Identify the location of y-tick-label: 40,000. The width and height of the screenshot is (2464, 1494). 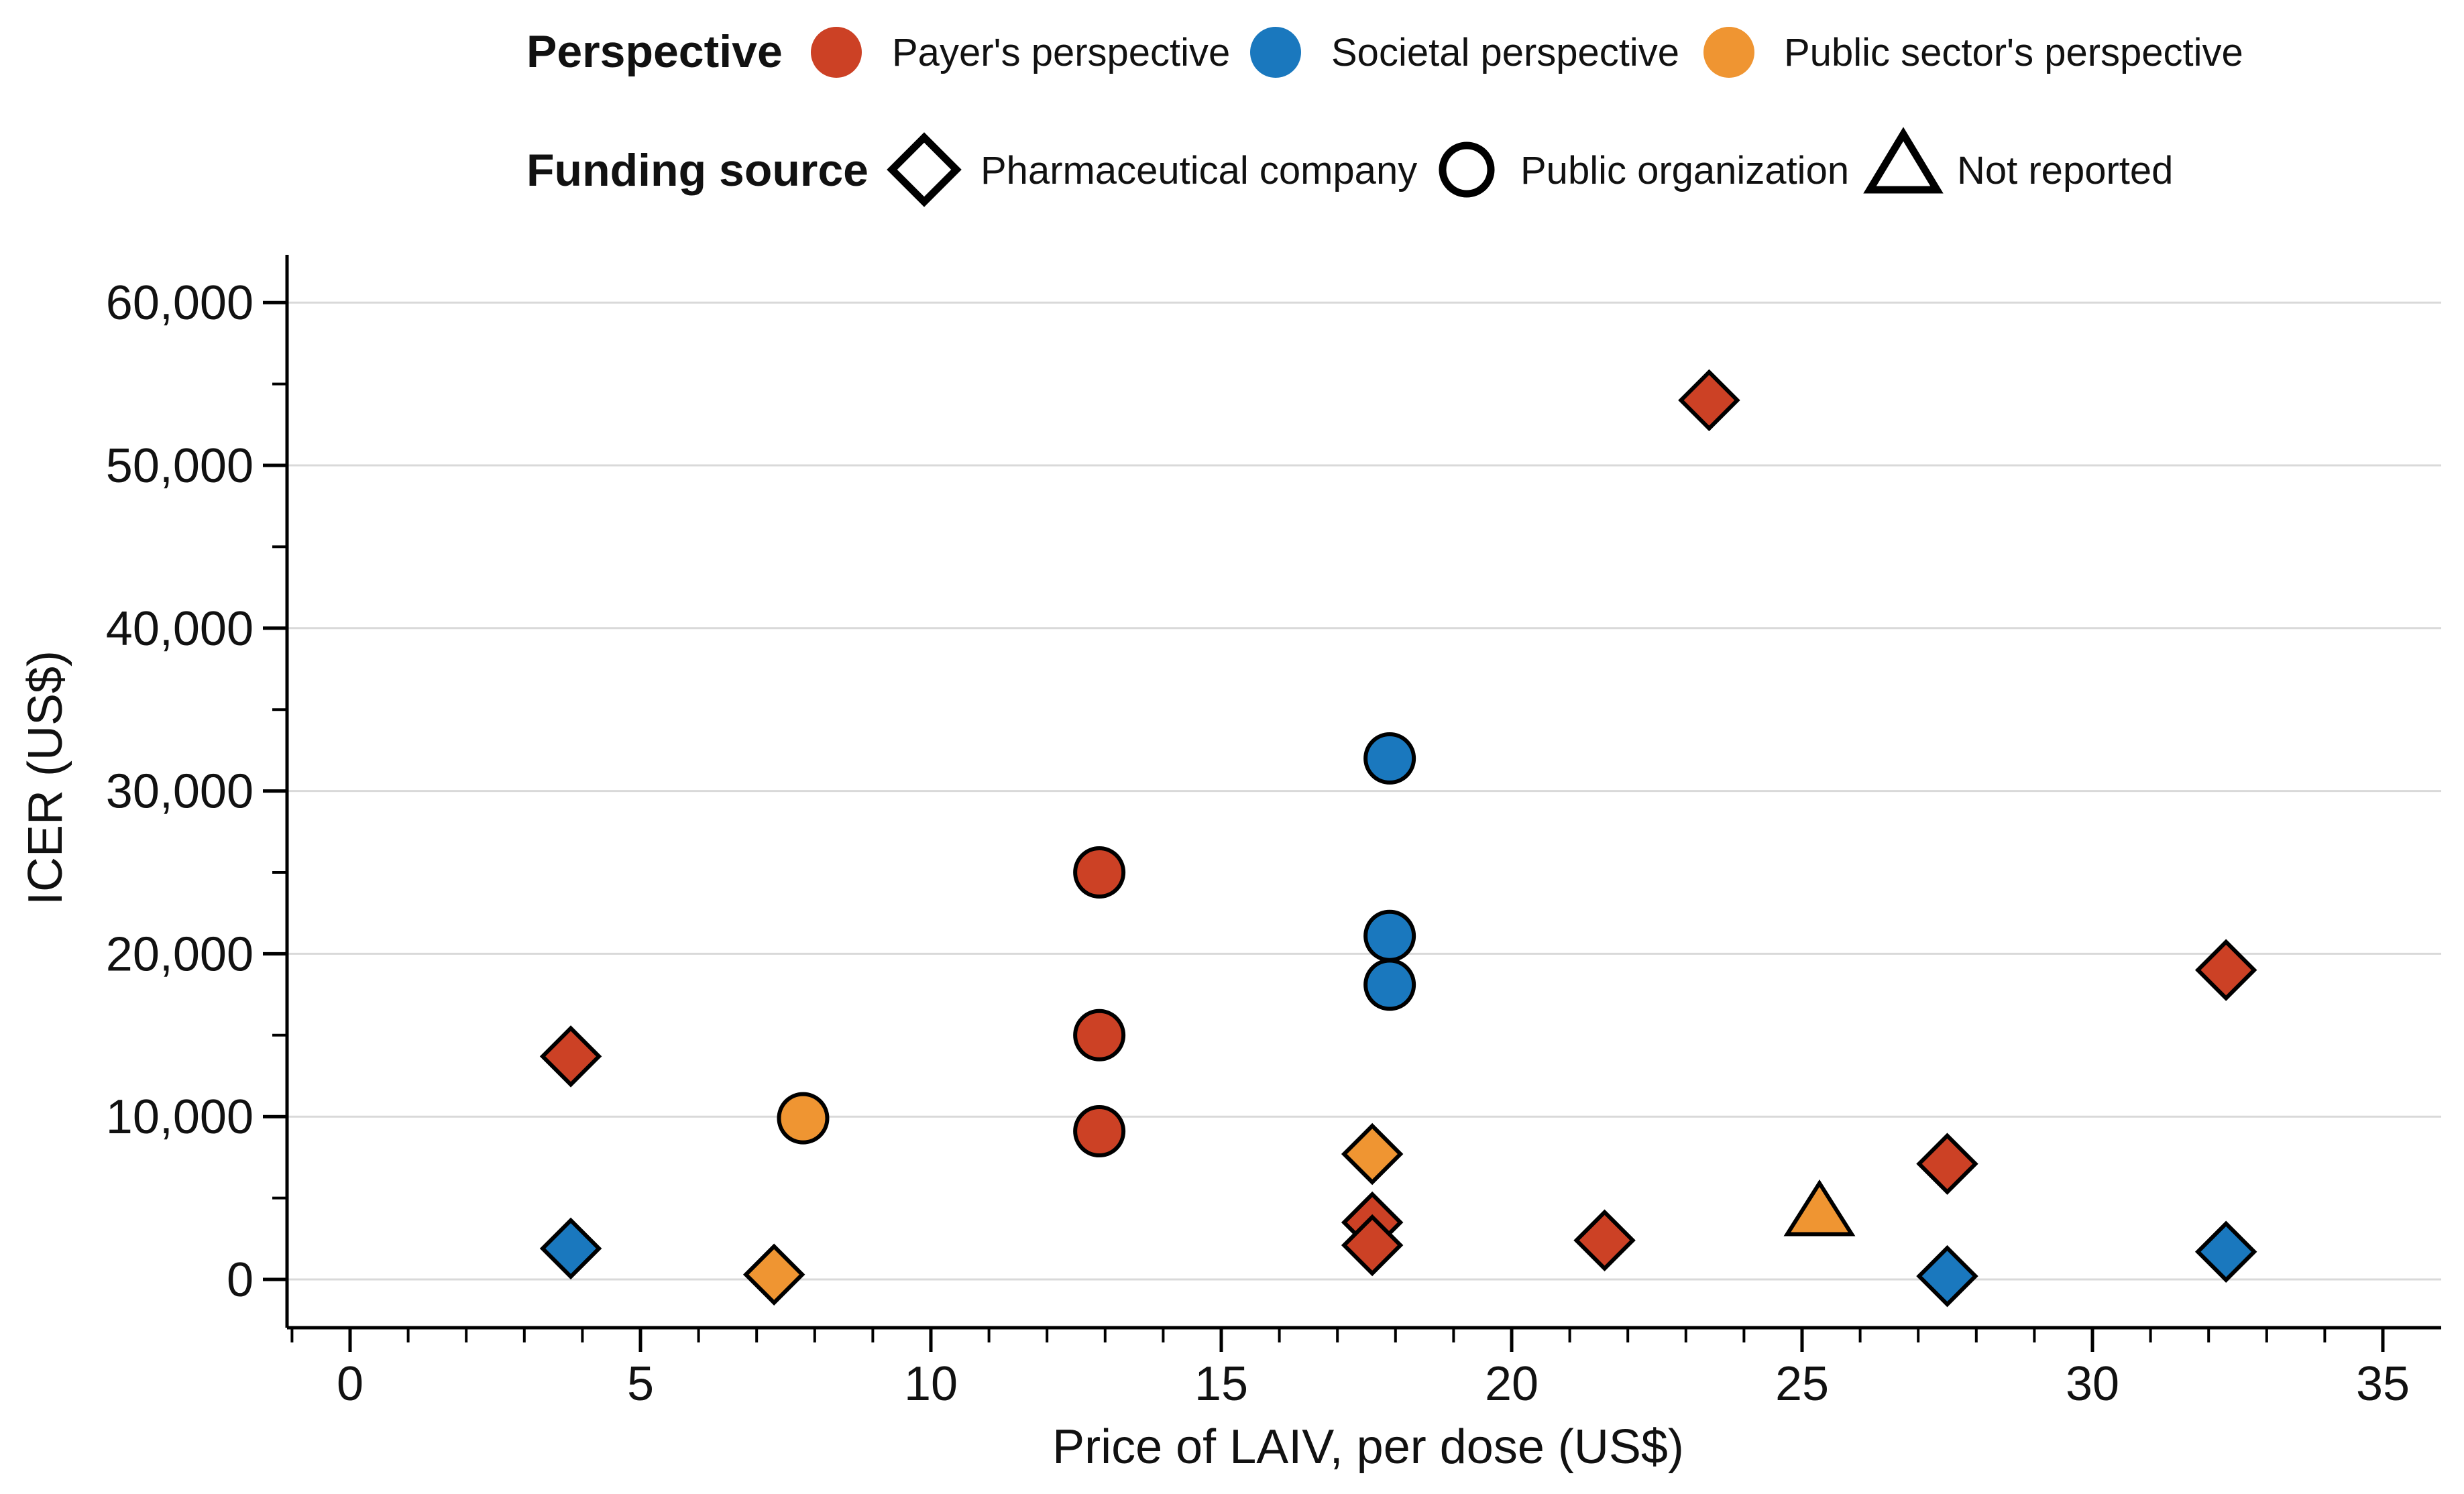
(180, 629).